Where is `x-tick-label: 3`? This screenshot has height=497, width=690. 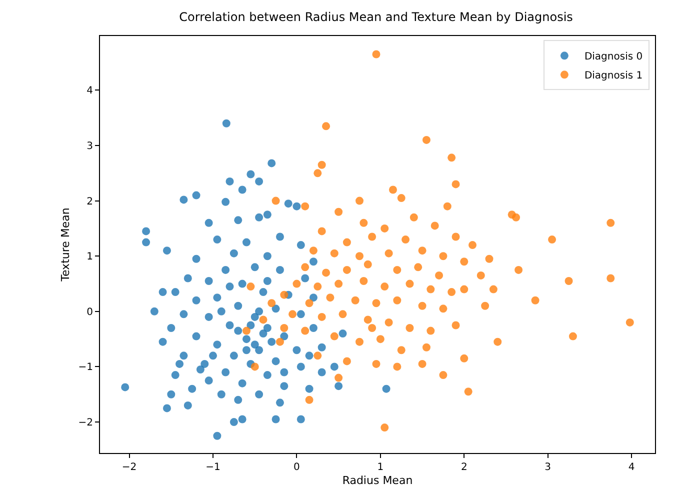 x-tick-label: 3 is located at coordinates (548, 467).